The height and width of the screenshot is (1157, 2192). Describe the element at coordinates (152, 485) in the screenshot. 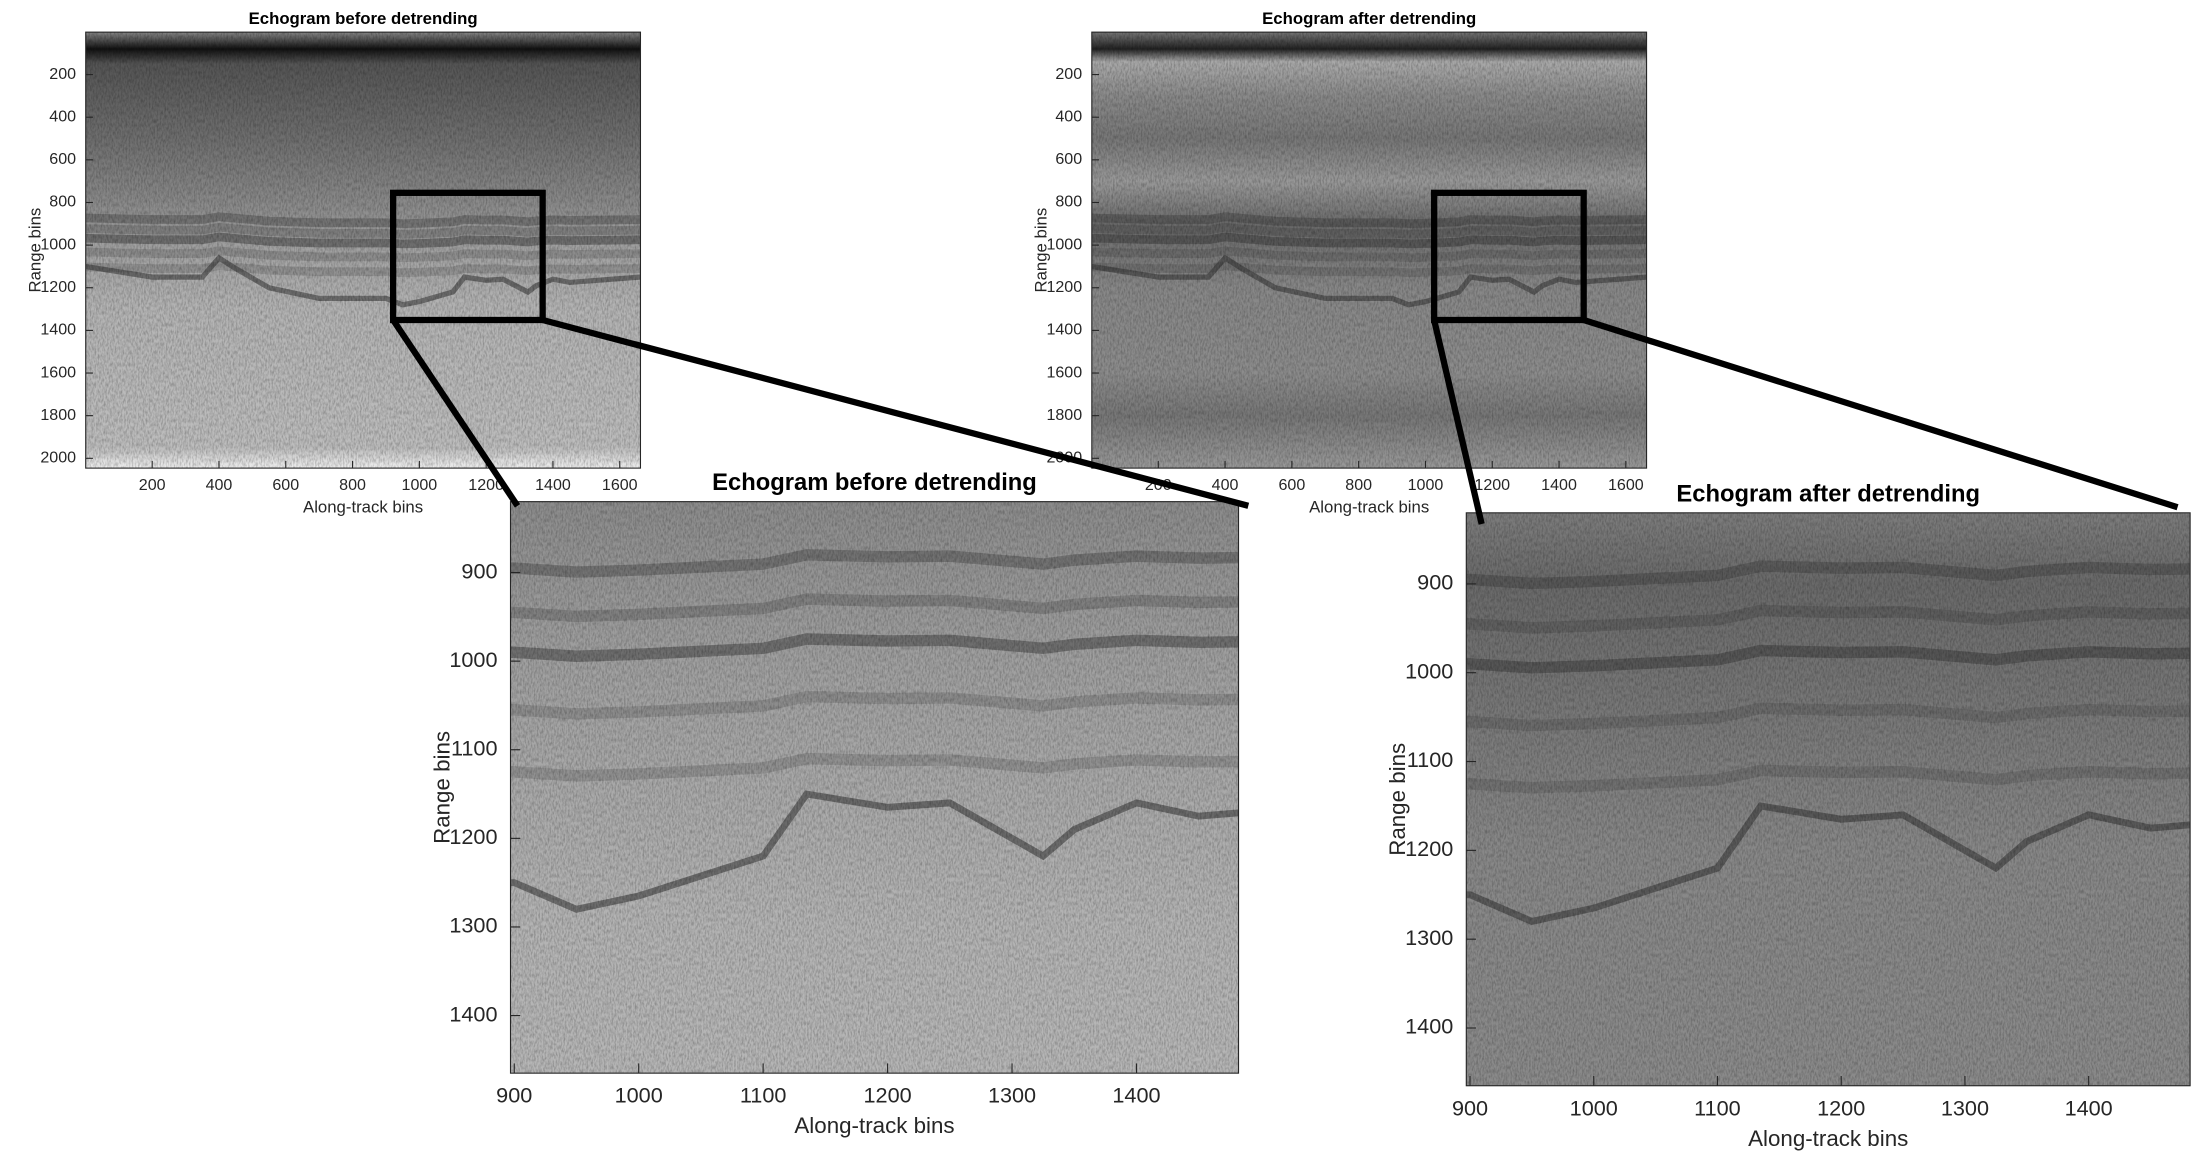

I see `x-tick-label: 200` at that location.